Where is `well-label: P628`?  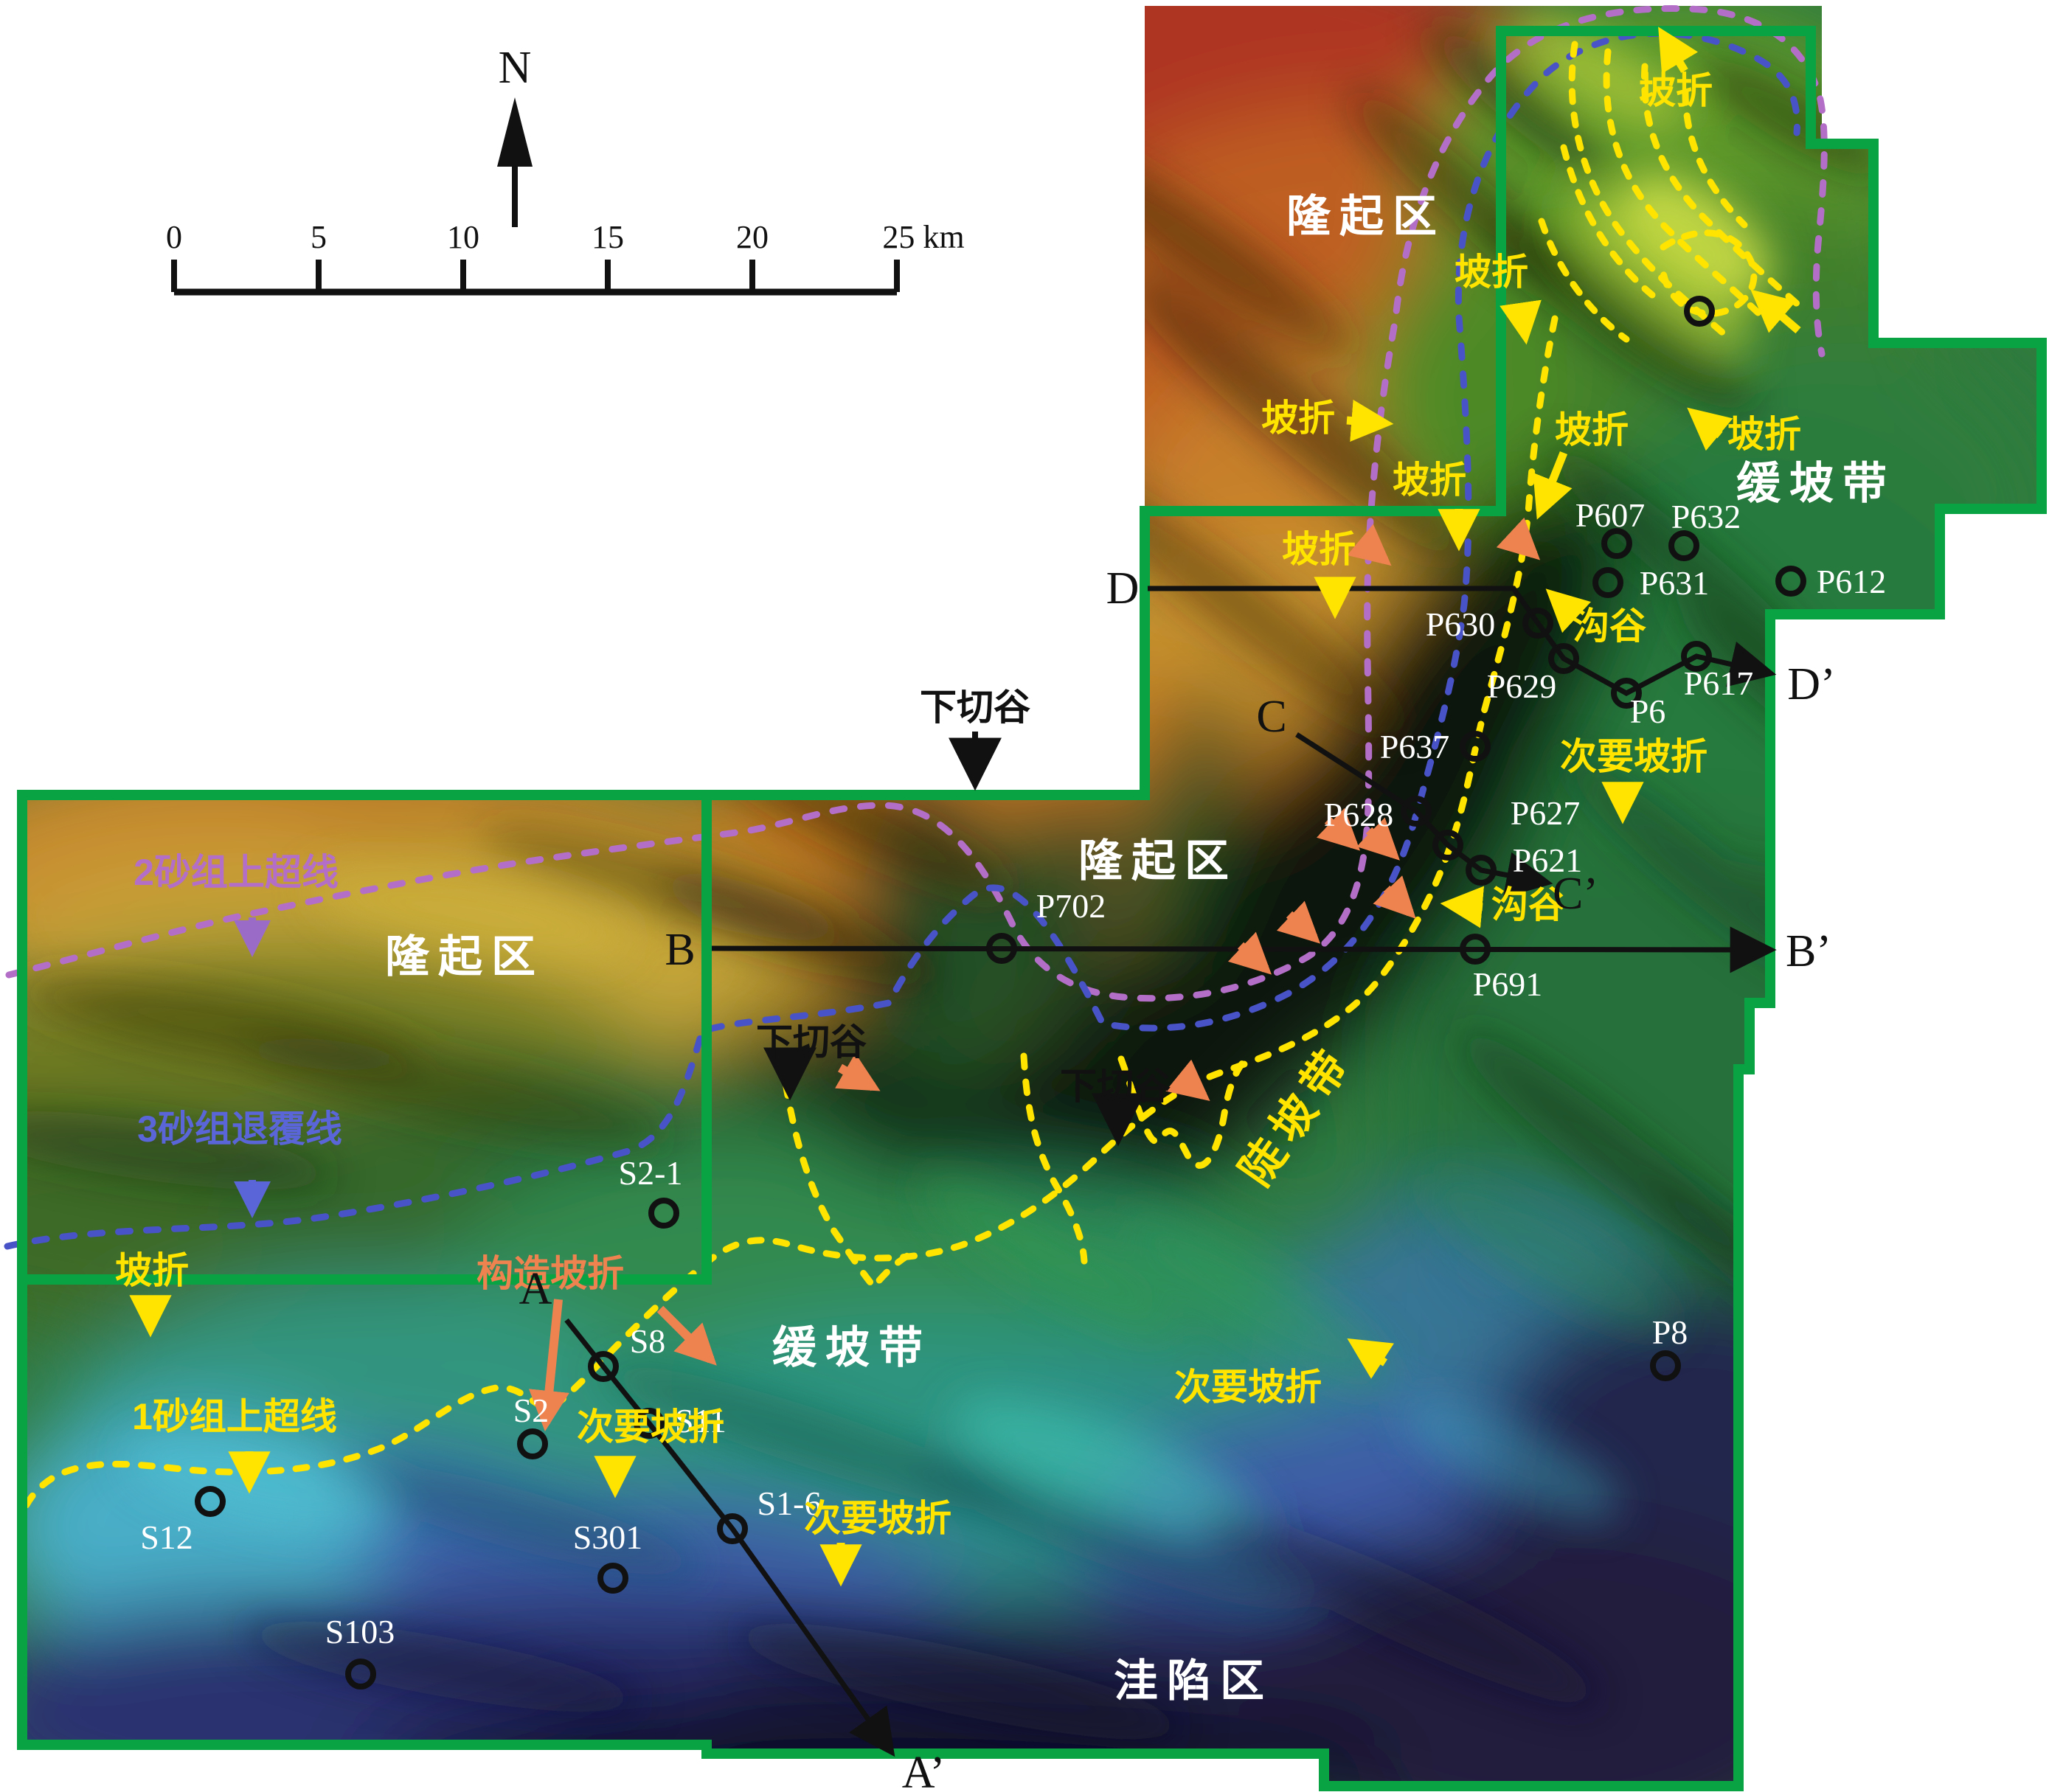 well-label: P628 is located at coordinates (1359, 815).